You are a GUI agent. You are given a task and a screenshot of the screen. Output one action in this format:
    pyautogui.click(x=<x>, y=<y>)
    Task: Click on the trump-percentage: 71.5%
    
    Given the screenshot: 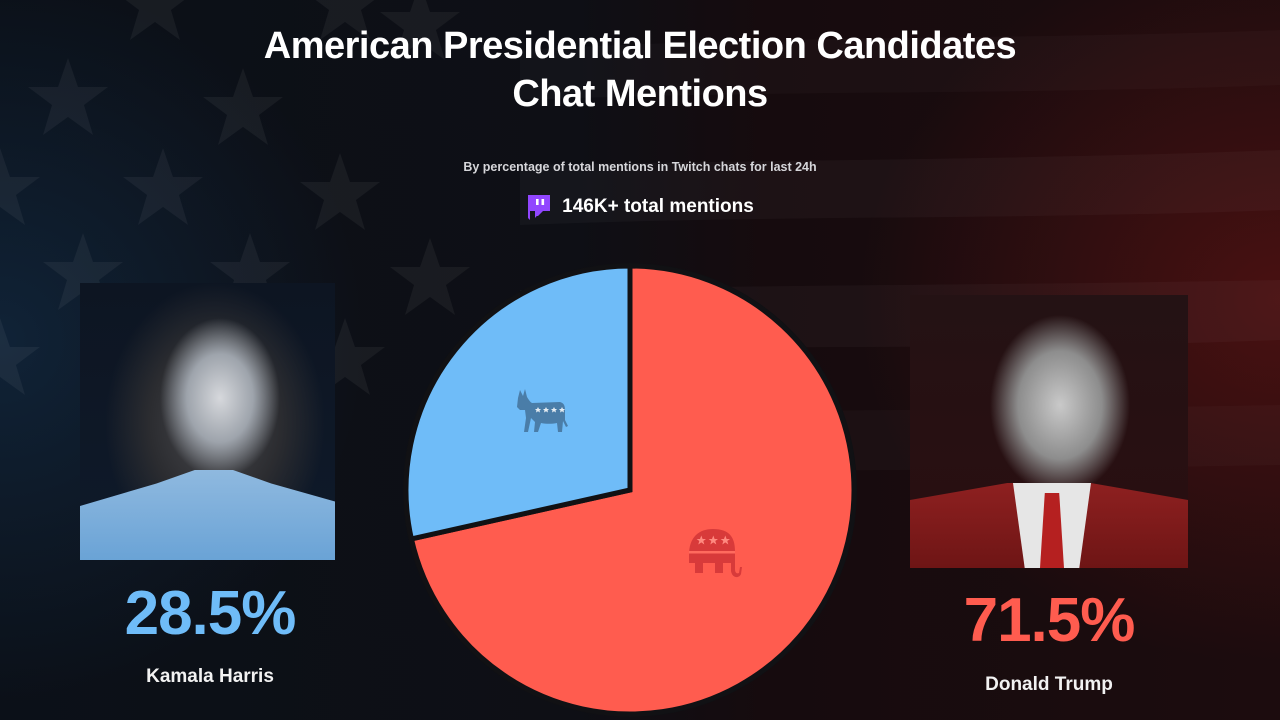 What is the action you would take?
    pyautogui.click(x=1049, y=620)
    